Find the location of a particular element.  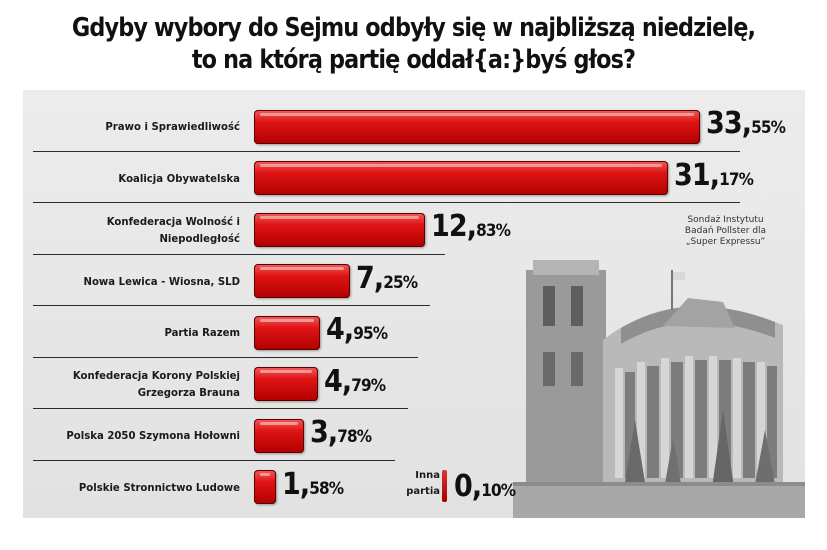

category-label-wrap: Partia Razem is located at coordinates (120, 333).